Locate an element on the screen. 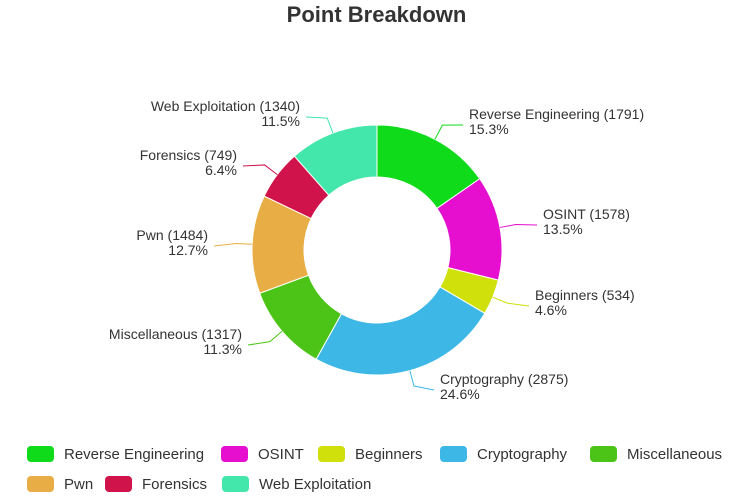  legend-label: Beginners is located at coordinates (389, 454).